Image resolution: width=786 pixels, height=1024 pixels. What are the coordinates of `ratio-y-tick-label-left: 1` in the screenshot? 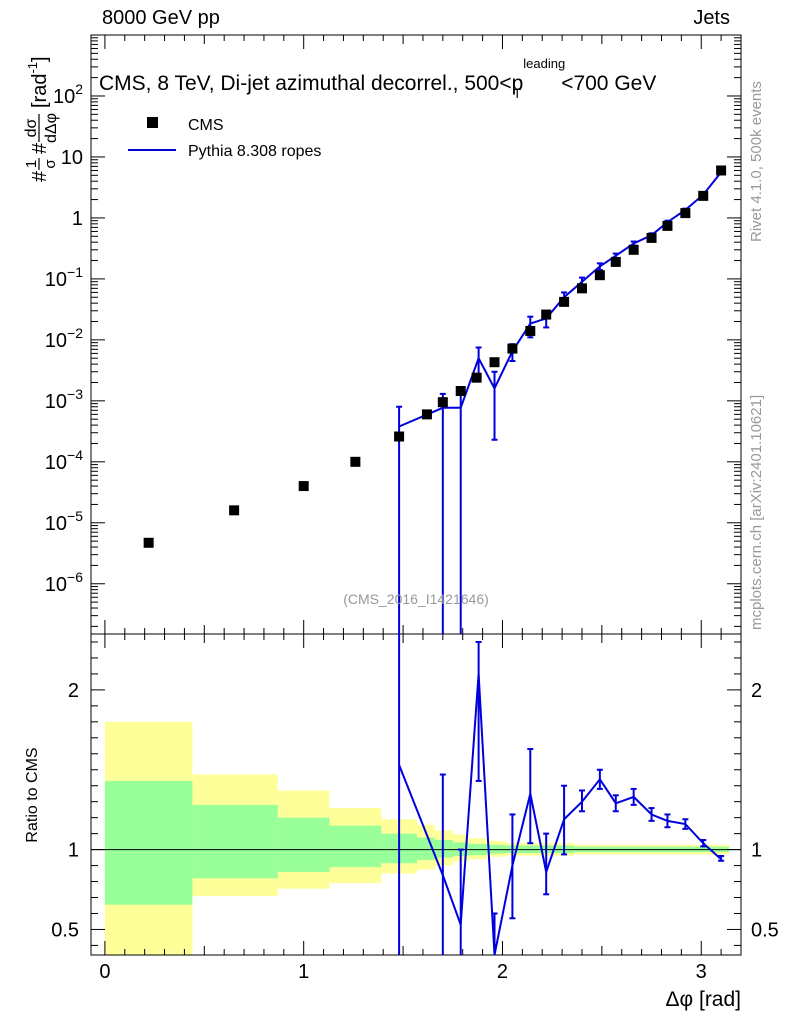 It's located at (73, 851).